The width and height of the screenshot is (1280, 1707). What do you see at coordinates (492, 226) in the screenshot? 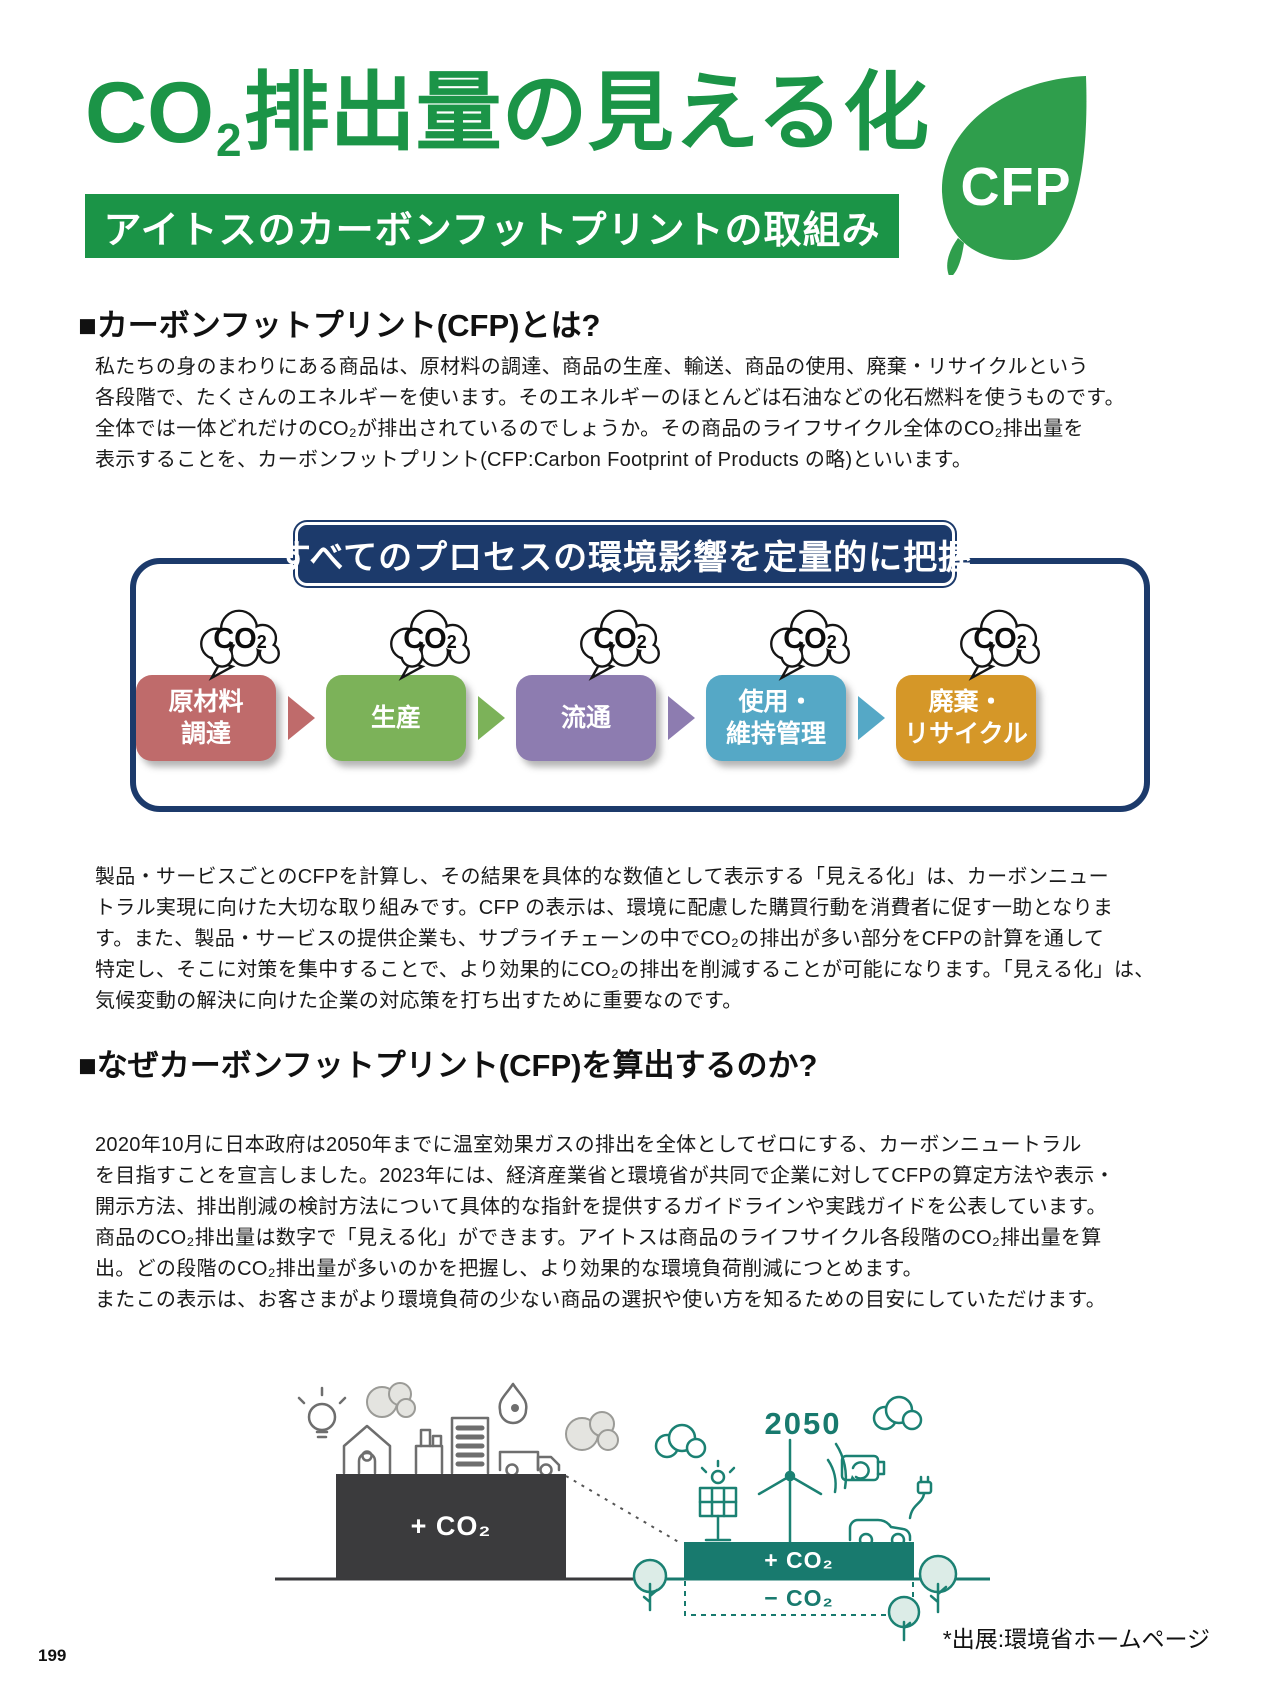
I see `subtitle-banner: アイトスのカーボンフットプリントの取組み` at bounding box center [492, 226].